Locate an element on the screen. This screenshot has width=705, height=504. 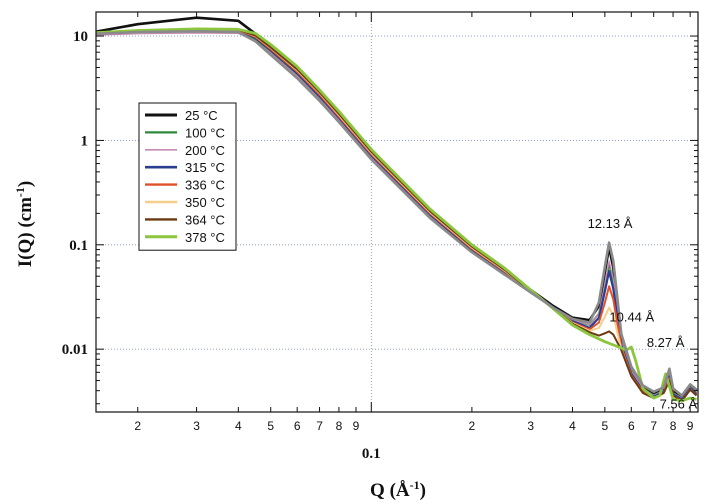
legend-label: 25 °C is located at coordinates (201, 115).